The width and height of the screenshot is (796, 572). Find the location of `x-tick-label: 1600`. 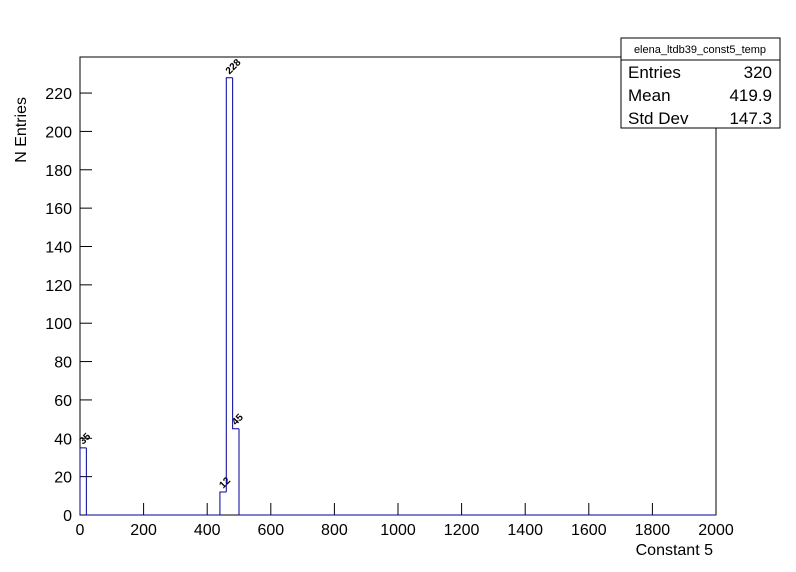

x-tick-label: 1600 is located at coordinates (589, 530).